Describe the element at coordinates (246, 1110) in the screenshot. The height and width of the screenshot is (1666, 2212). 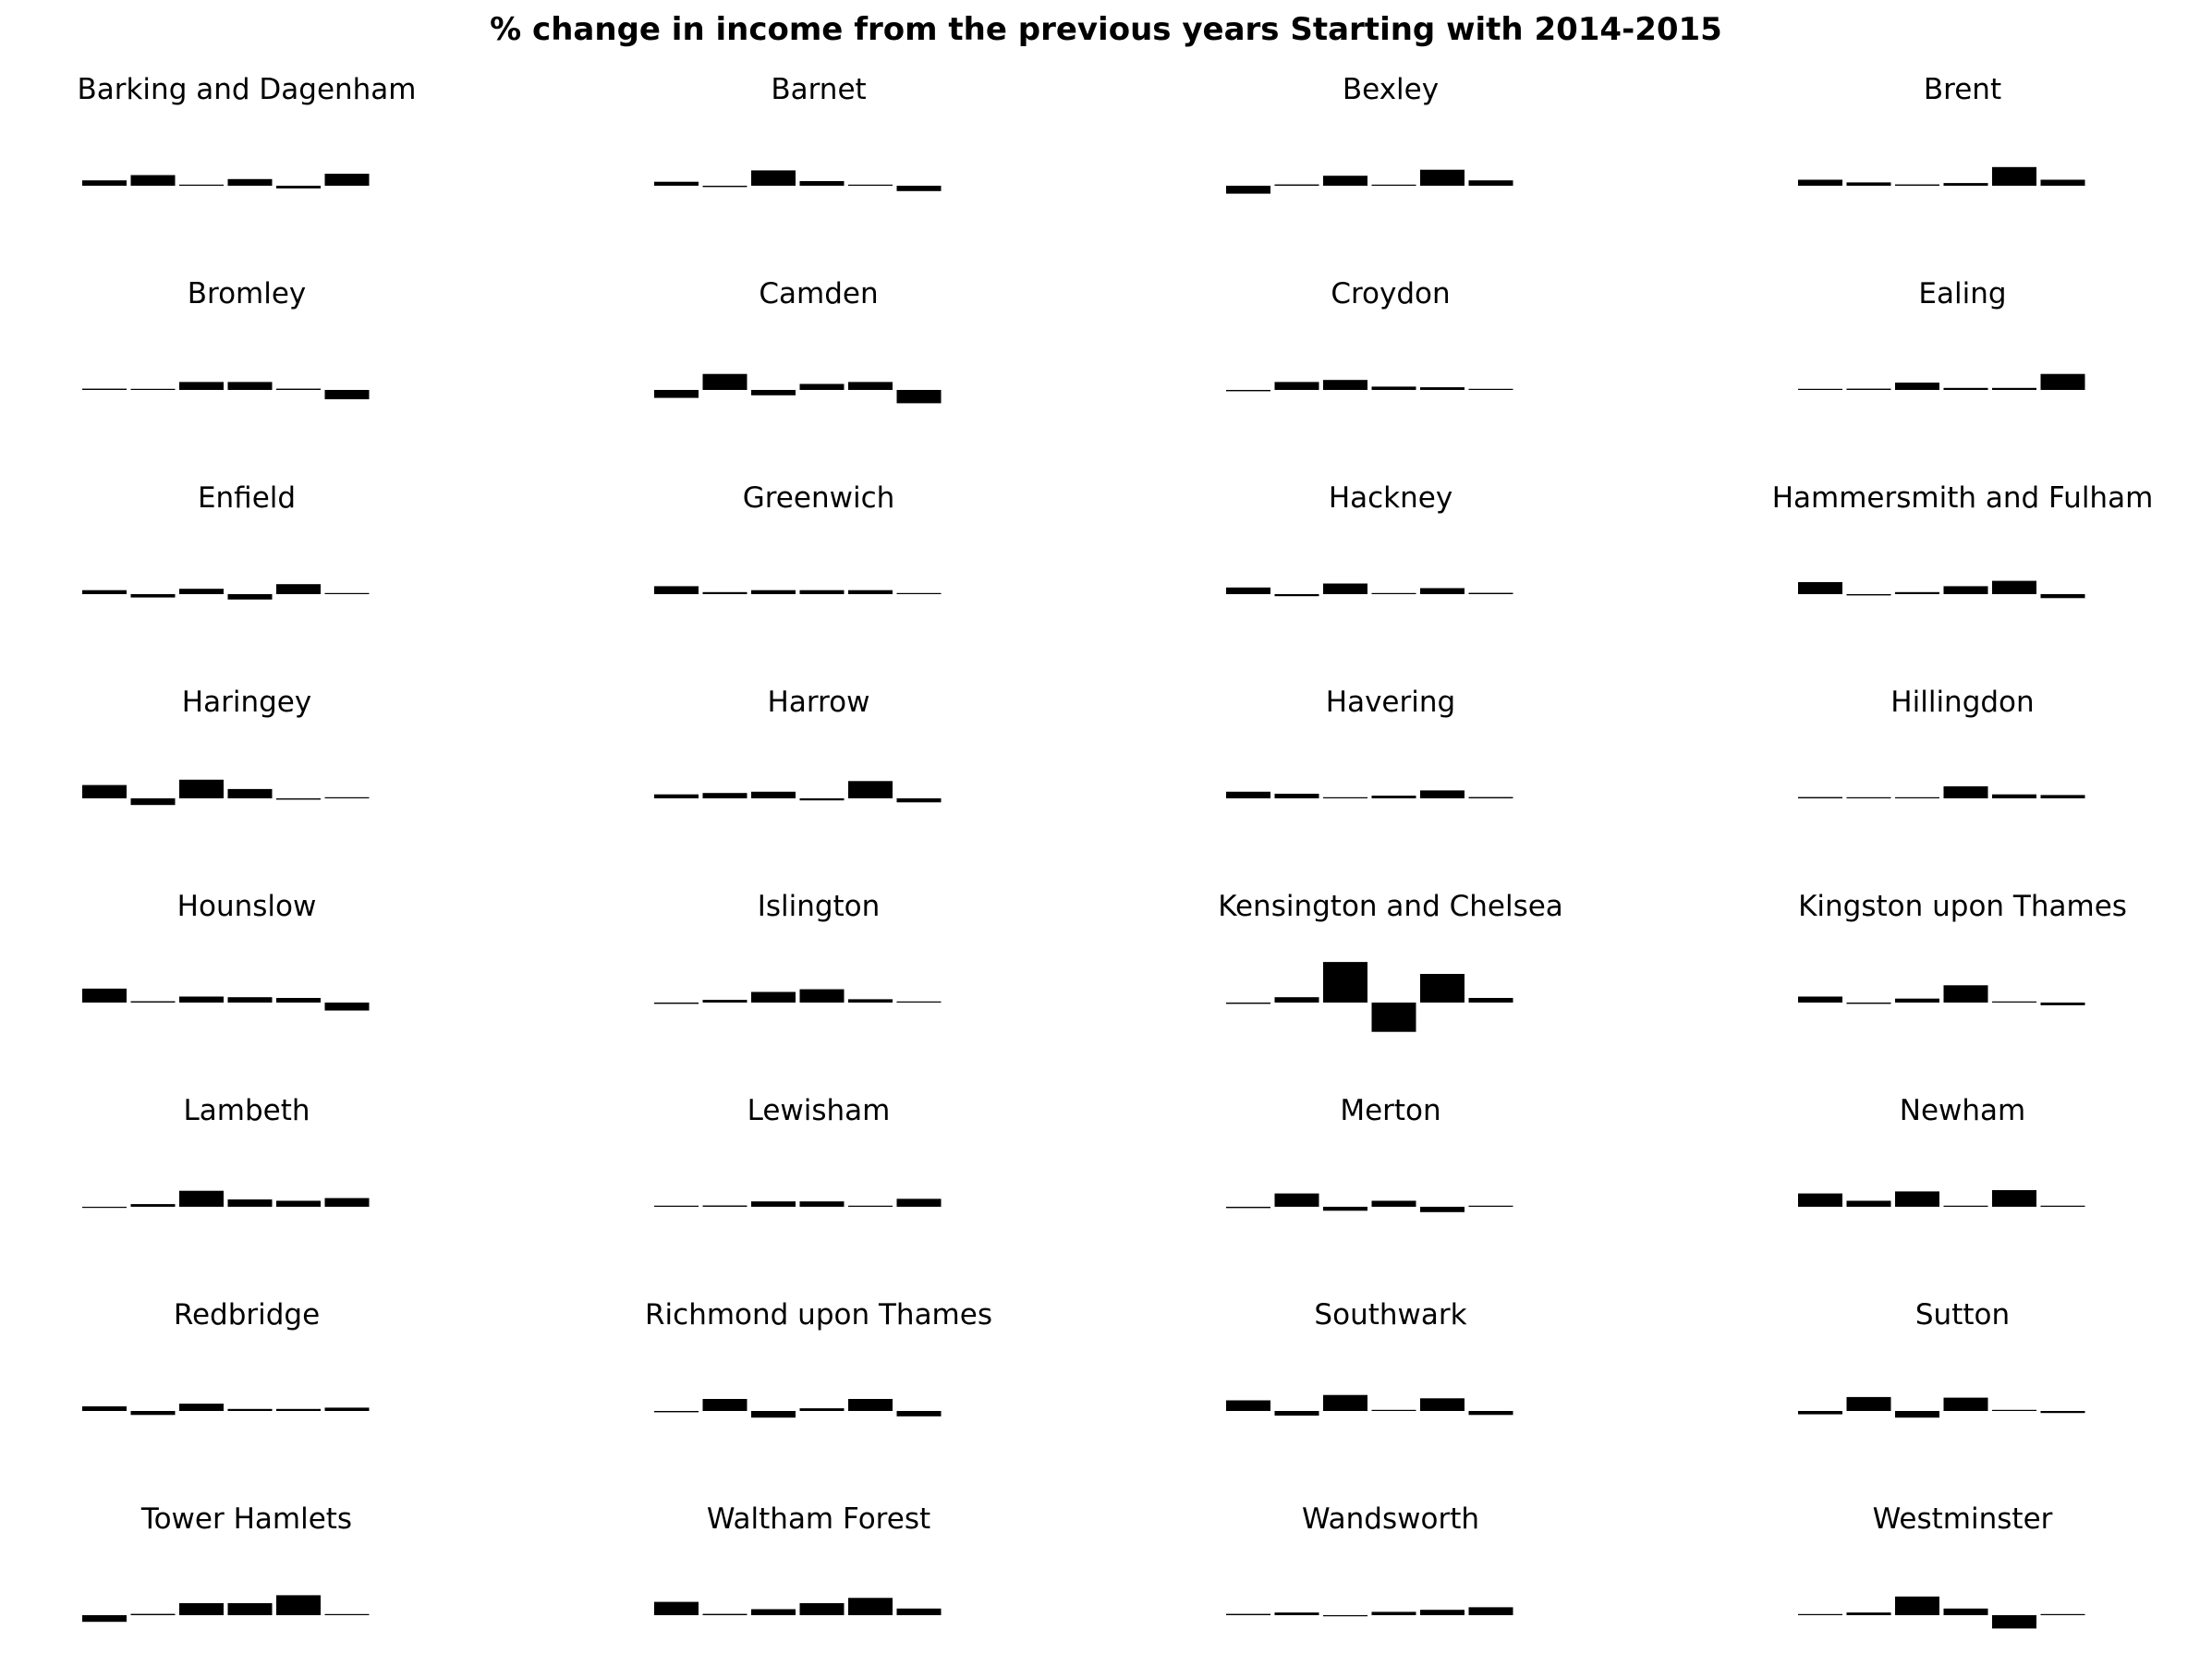
I see `panel-title: Lambeth` at that location.